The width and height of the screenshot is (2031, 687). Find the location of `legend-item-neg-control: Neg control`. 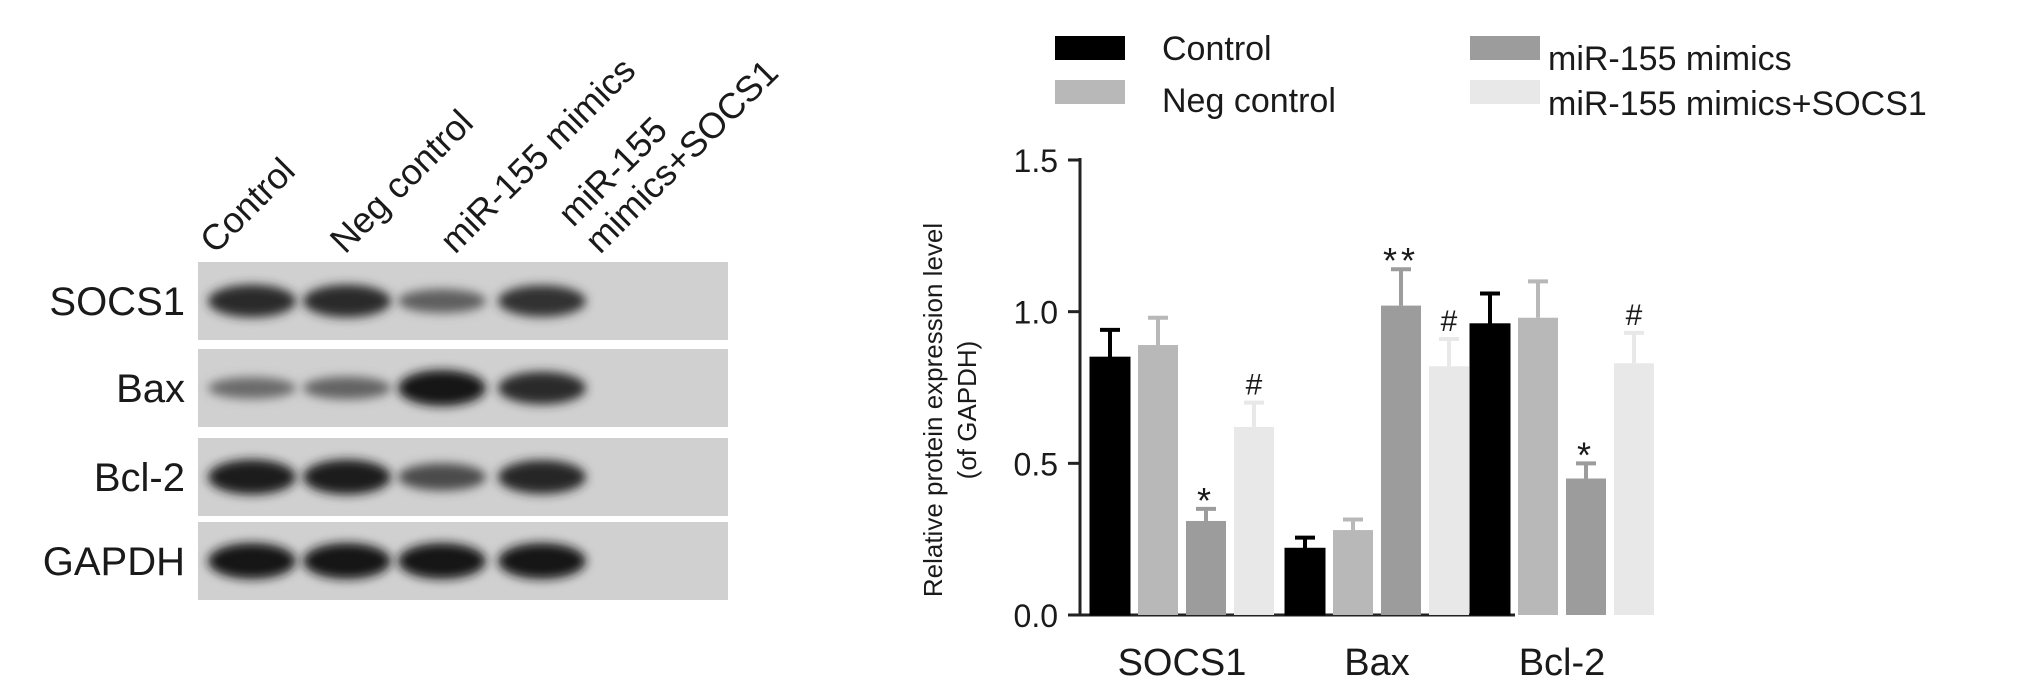

legend-item-neg-control: Neg control is located at coordinates (1195, 100).